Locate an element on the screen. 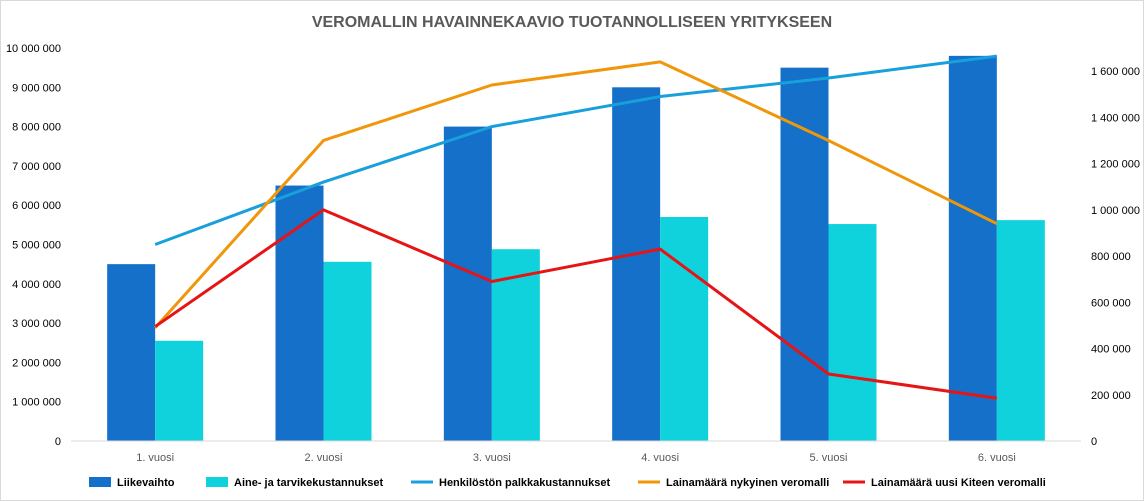 This screenshot has height=501, width=1144. x-tick-label: 2. vuosi is located at coordinates (324, 458).